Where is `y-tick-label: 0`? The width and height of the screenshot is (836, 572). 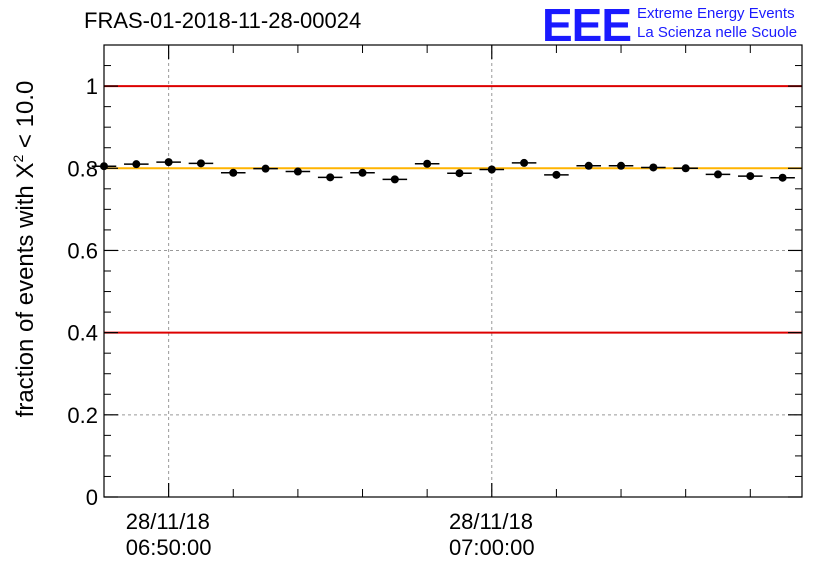 y-tick-label: 0 is located at coordinates (92, 497).